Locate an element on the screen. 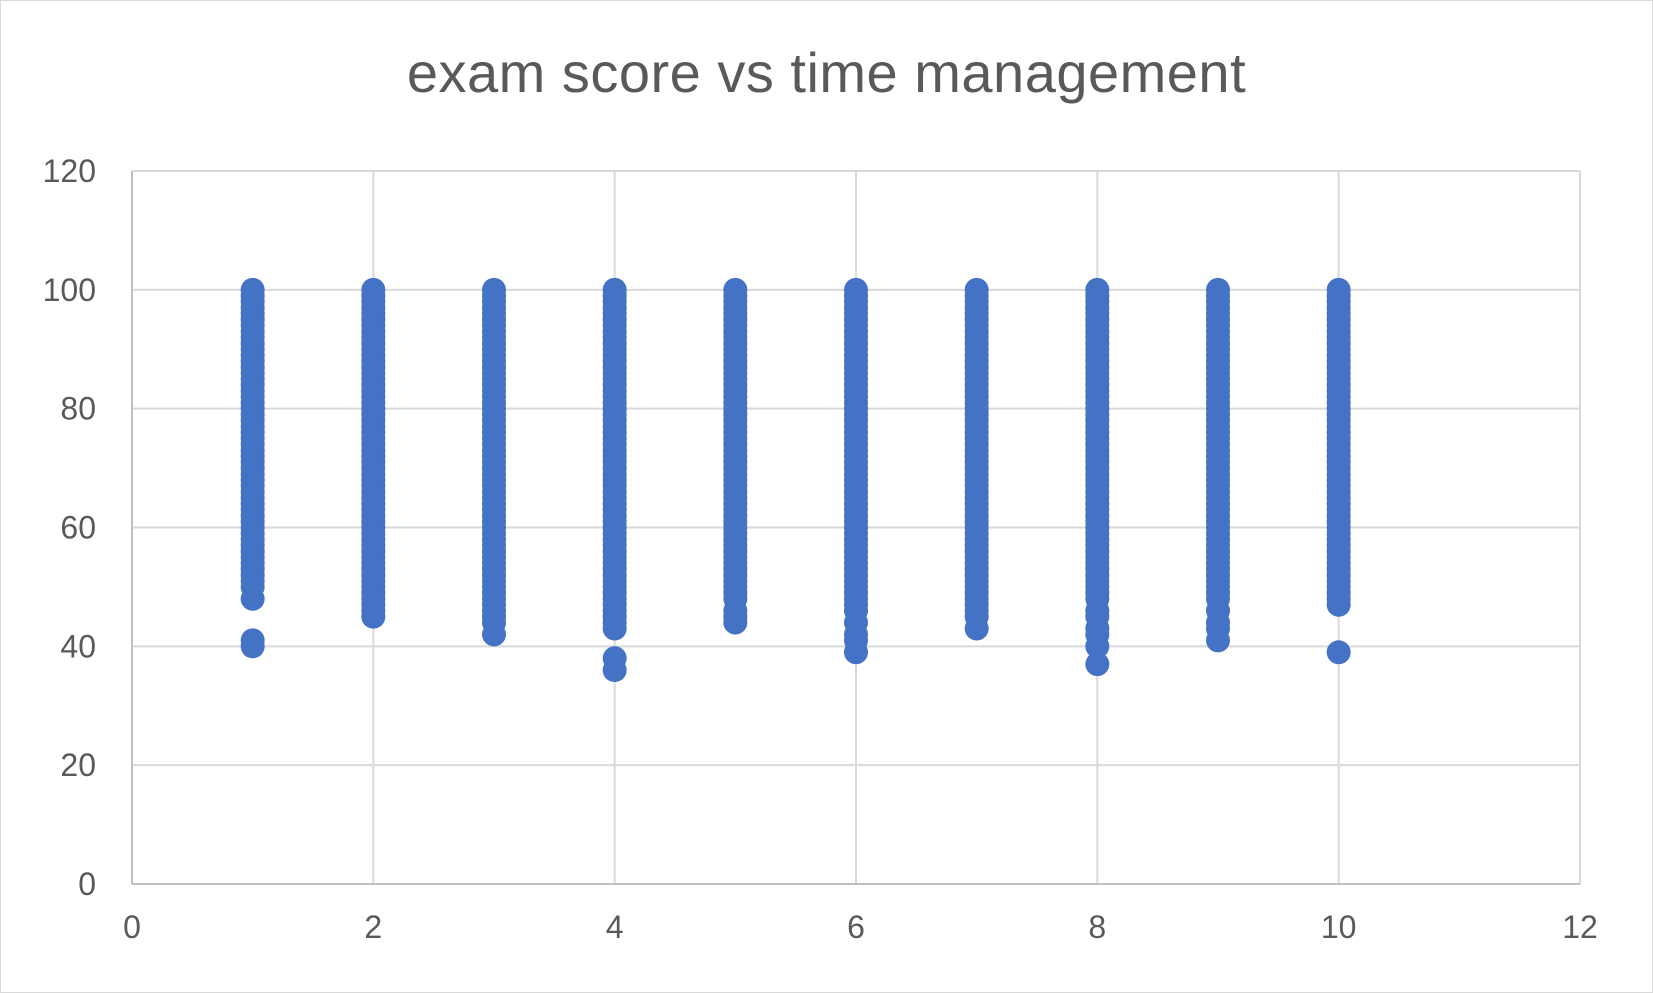 The width and height of the screenshot is (1653, 993). y-tick-label: 40 is located at coordinates (78, 646).